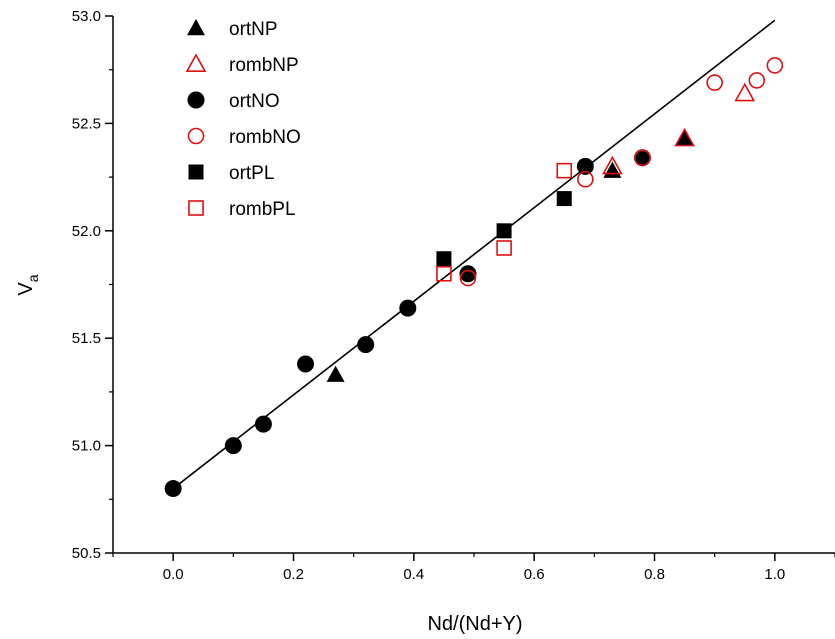  I want to click on legend-marker-rombNO, so click(196, 136).